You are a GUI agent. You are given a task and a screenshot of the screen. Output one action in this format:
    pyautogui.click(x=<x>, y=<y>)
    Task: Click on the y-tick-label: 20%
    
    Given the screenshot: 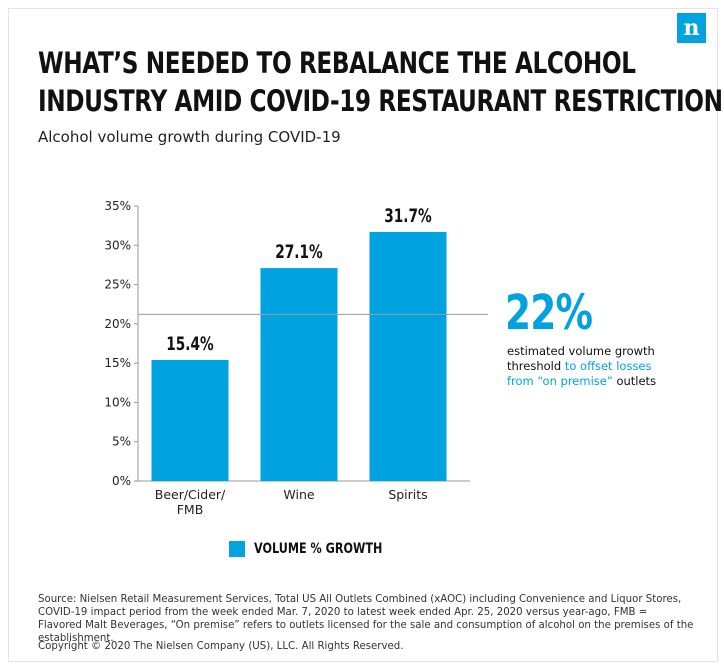 What is the action you would take?
    pyautogui.click(x=117, y=324)
    